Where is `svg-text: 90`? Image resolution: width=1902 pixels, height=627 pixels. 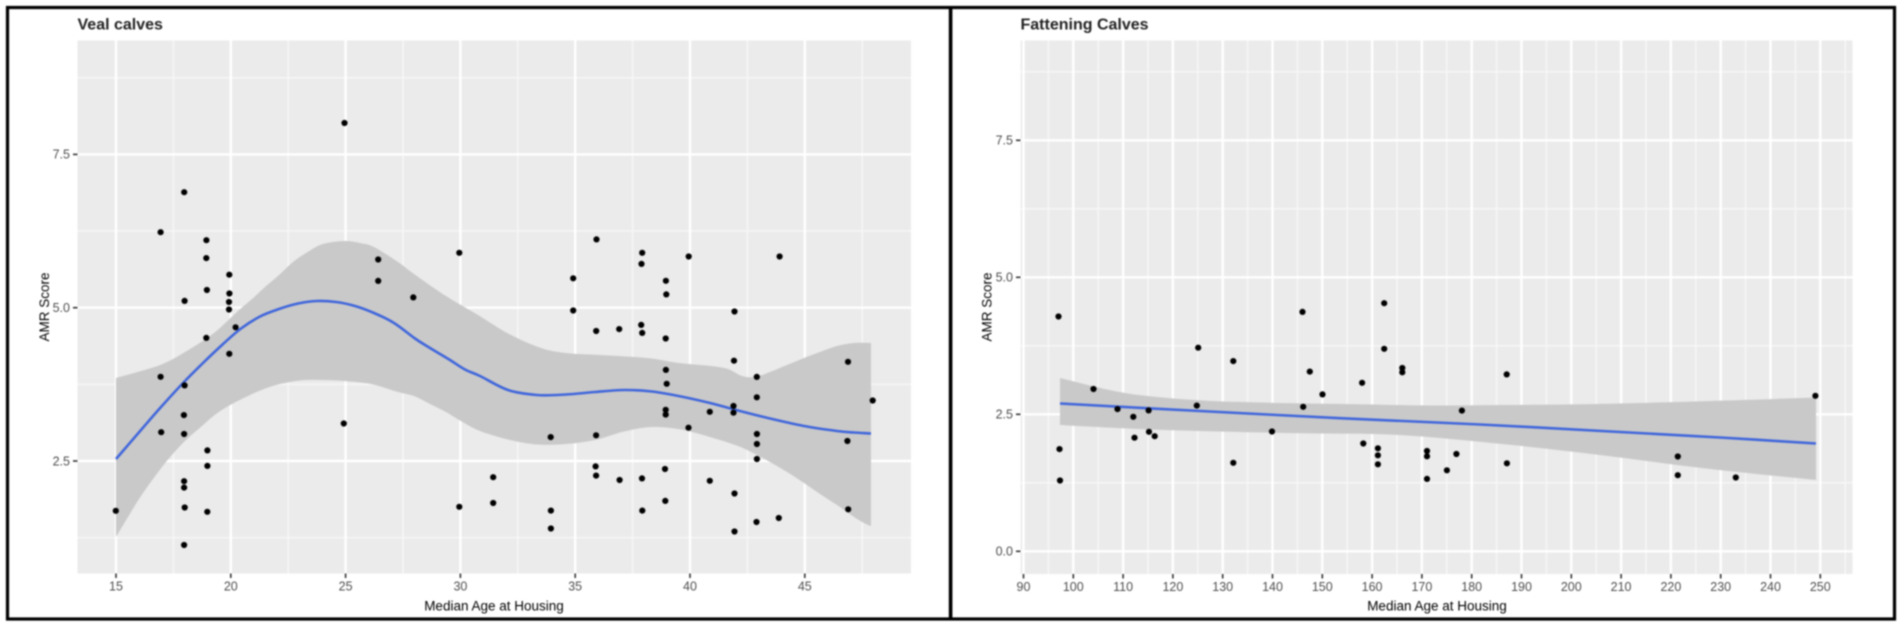 svg-text: 90 is located at coordinates (1024, 587).